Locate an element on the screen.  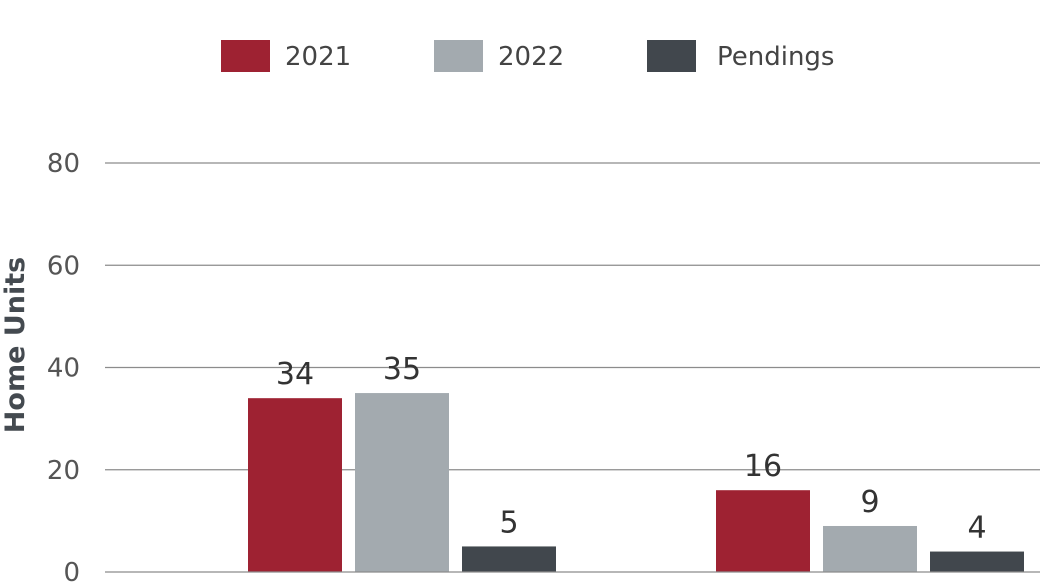
legend: 2021 2022 Pendings is located at coordinates (527, 56).